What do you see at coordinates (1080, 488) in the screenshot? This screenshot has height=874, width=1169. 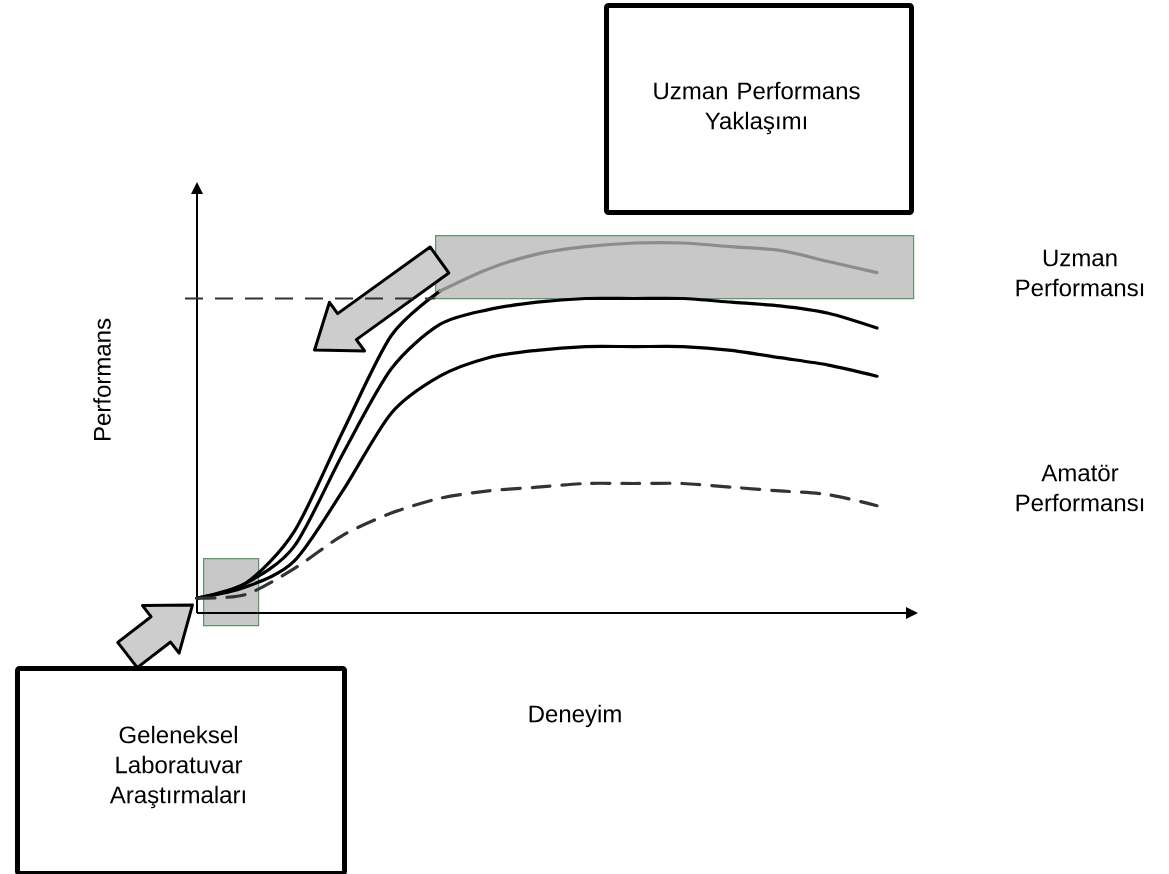 I see `text: Amatör Performansı` at bounding box center [1080, 488].